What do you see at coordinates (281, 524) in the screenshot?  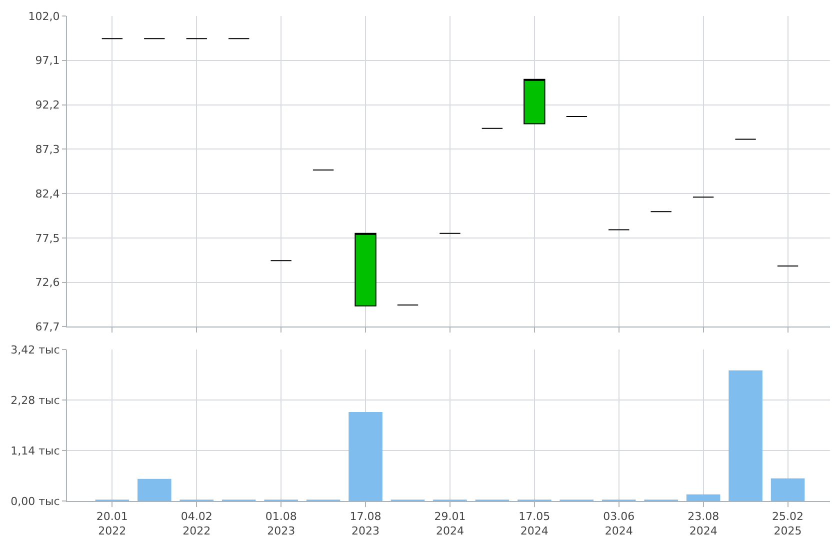 I see `x-tick-label: 01.08 2023` at bounding box center [281, 524].